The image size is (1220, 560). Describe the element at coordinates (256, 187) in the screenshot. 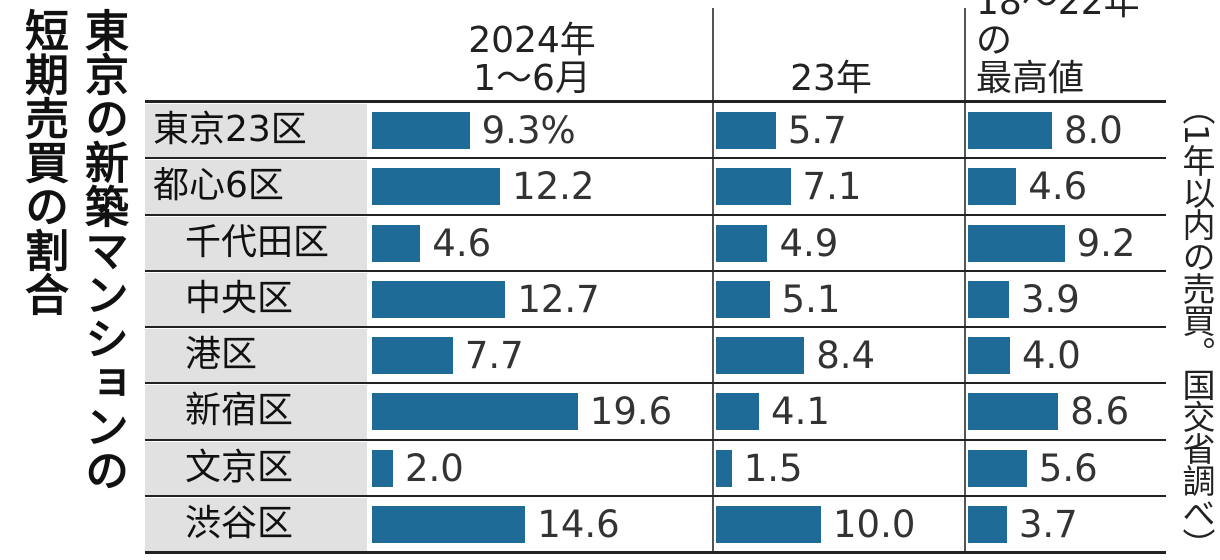

I see `category-label: 都心6区` at that location.